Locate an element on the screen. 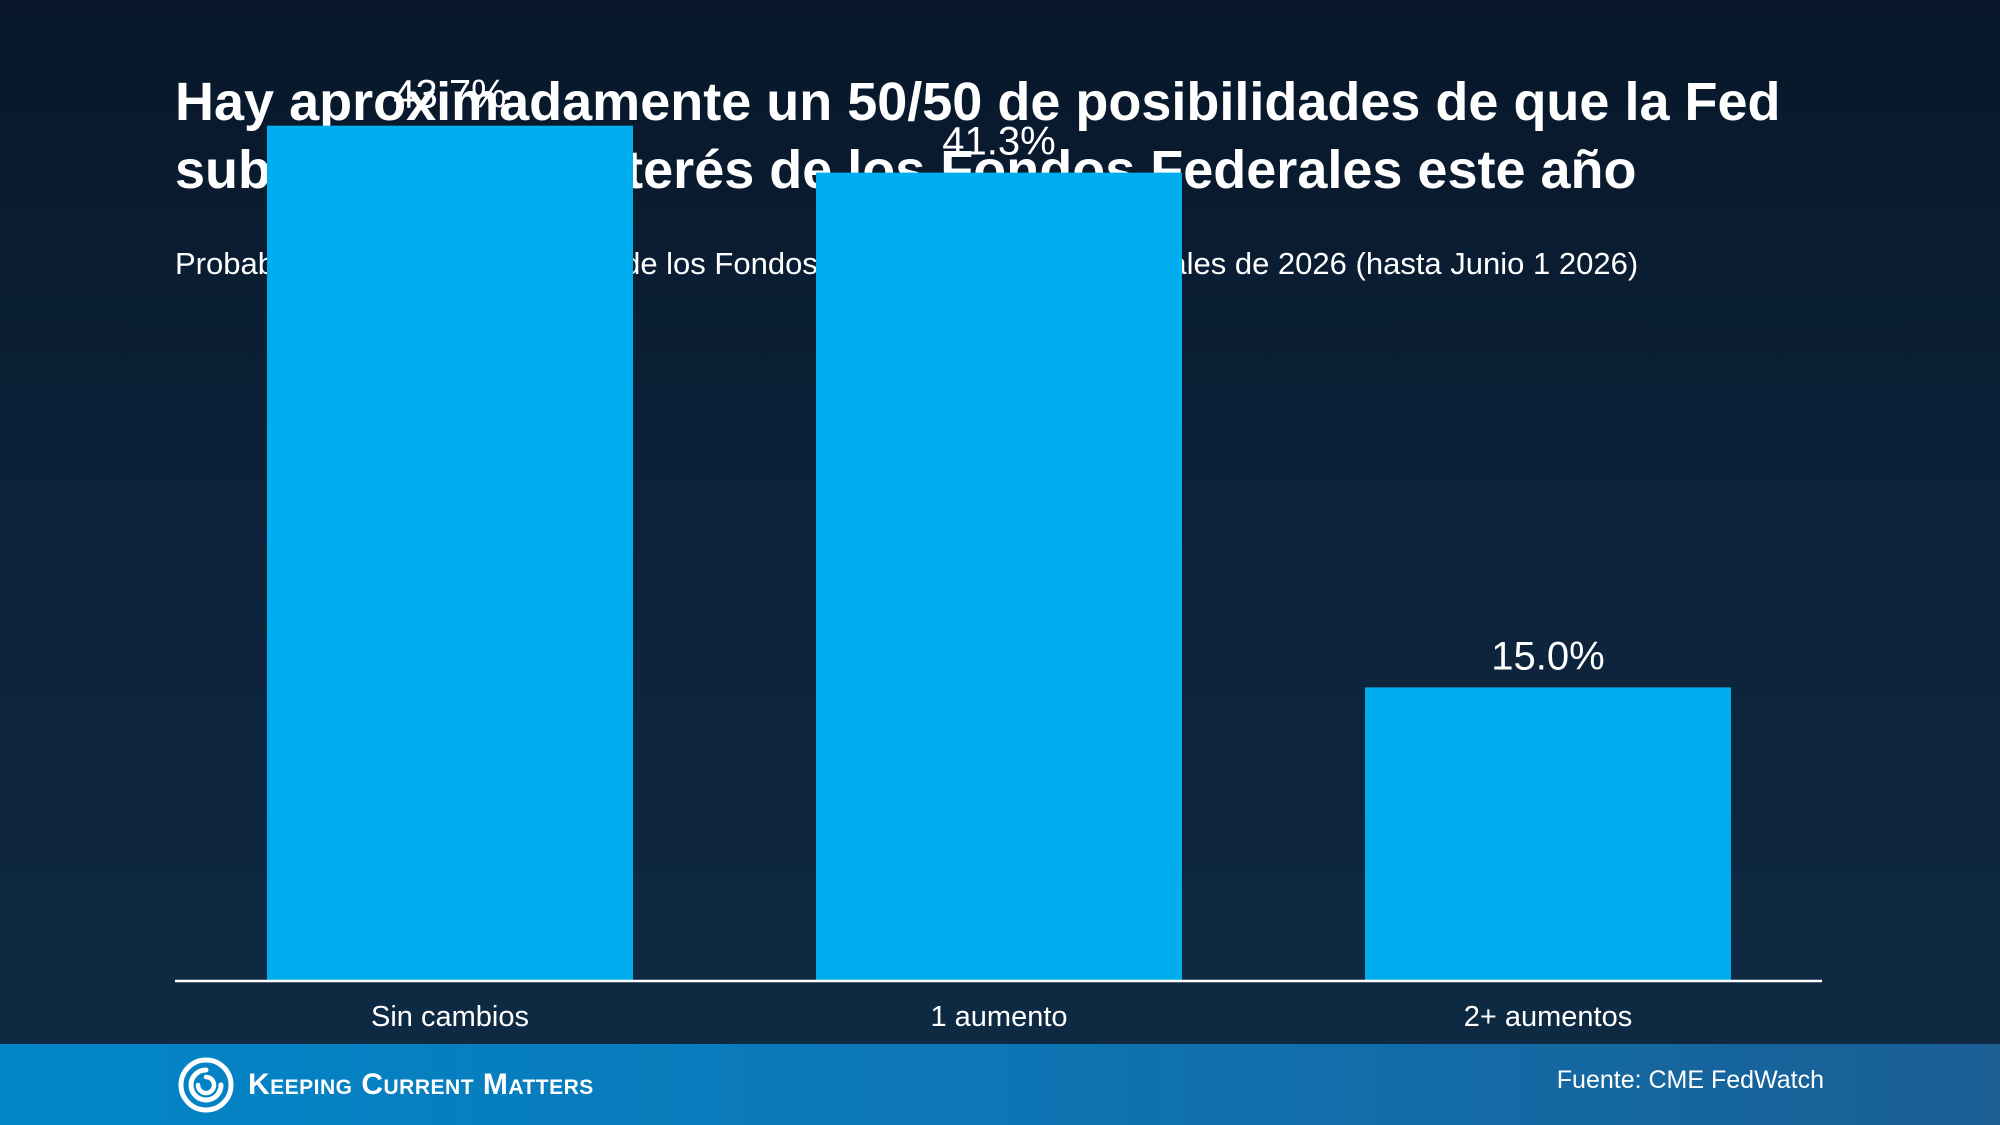 Image resolution: width=2000 pixels, height=1125 pixels. category-label-2: 2+ aumentos is located at coordinates (1548, 1017).